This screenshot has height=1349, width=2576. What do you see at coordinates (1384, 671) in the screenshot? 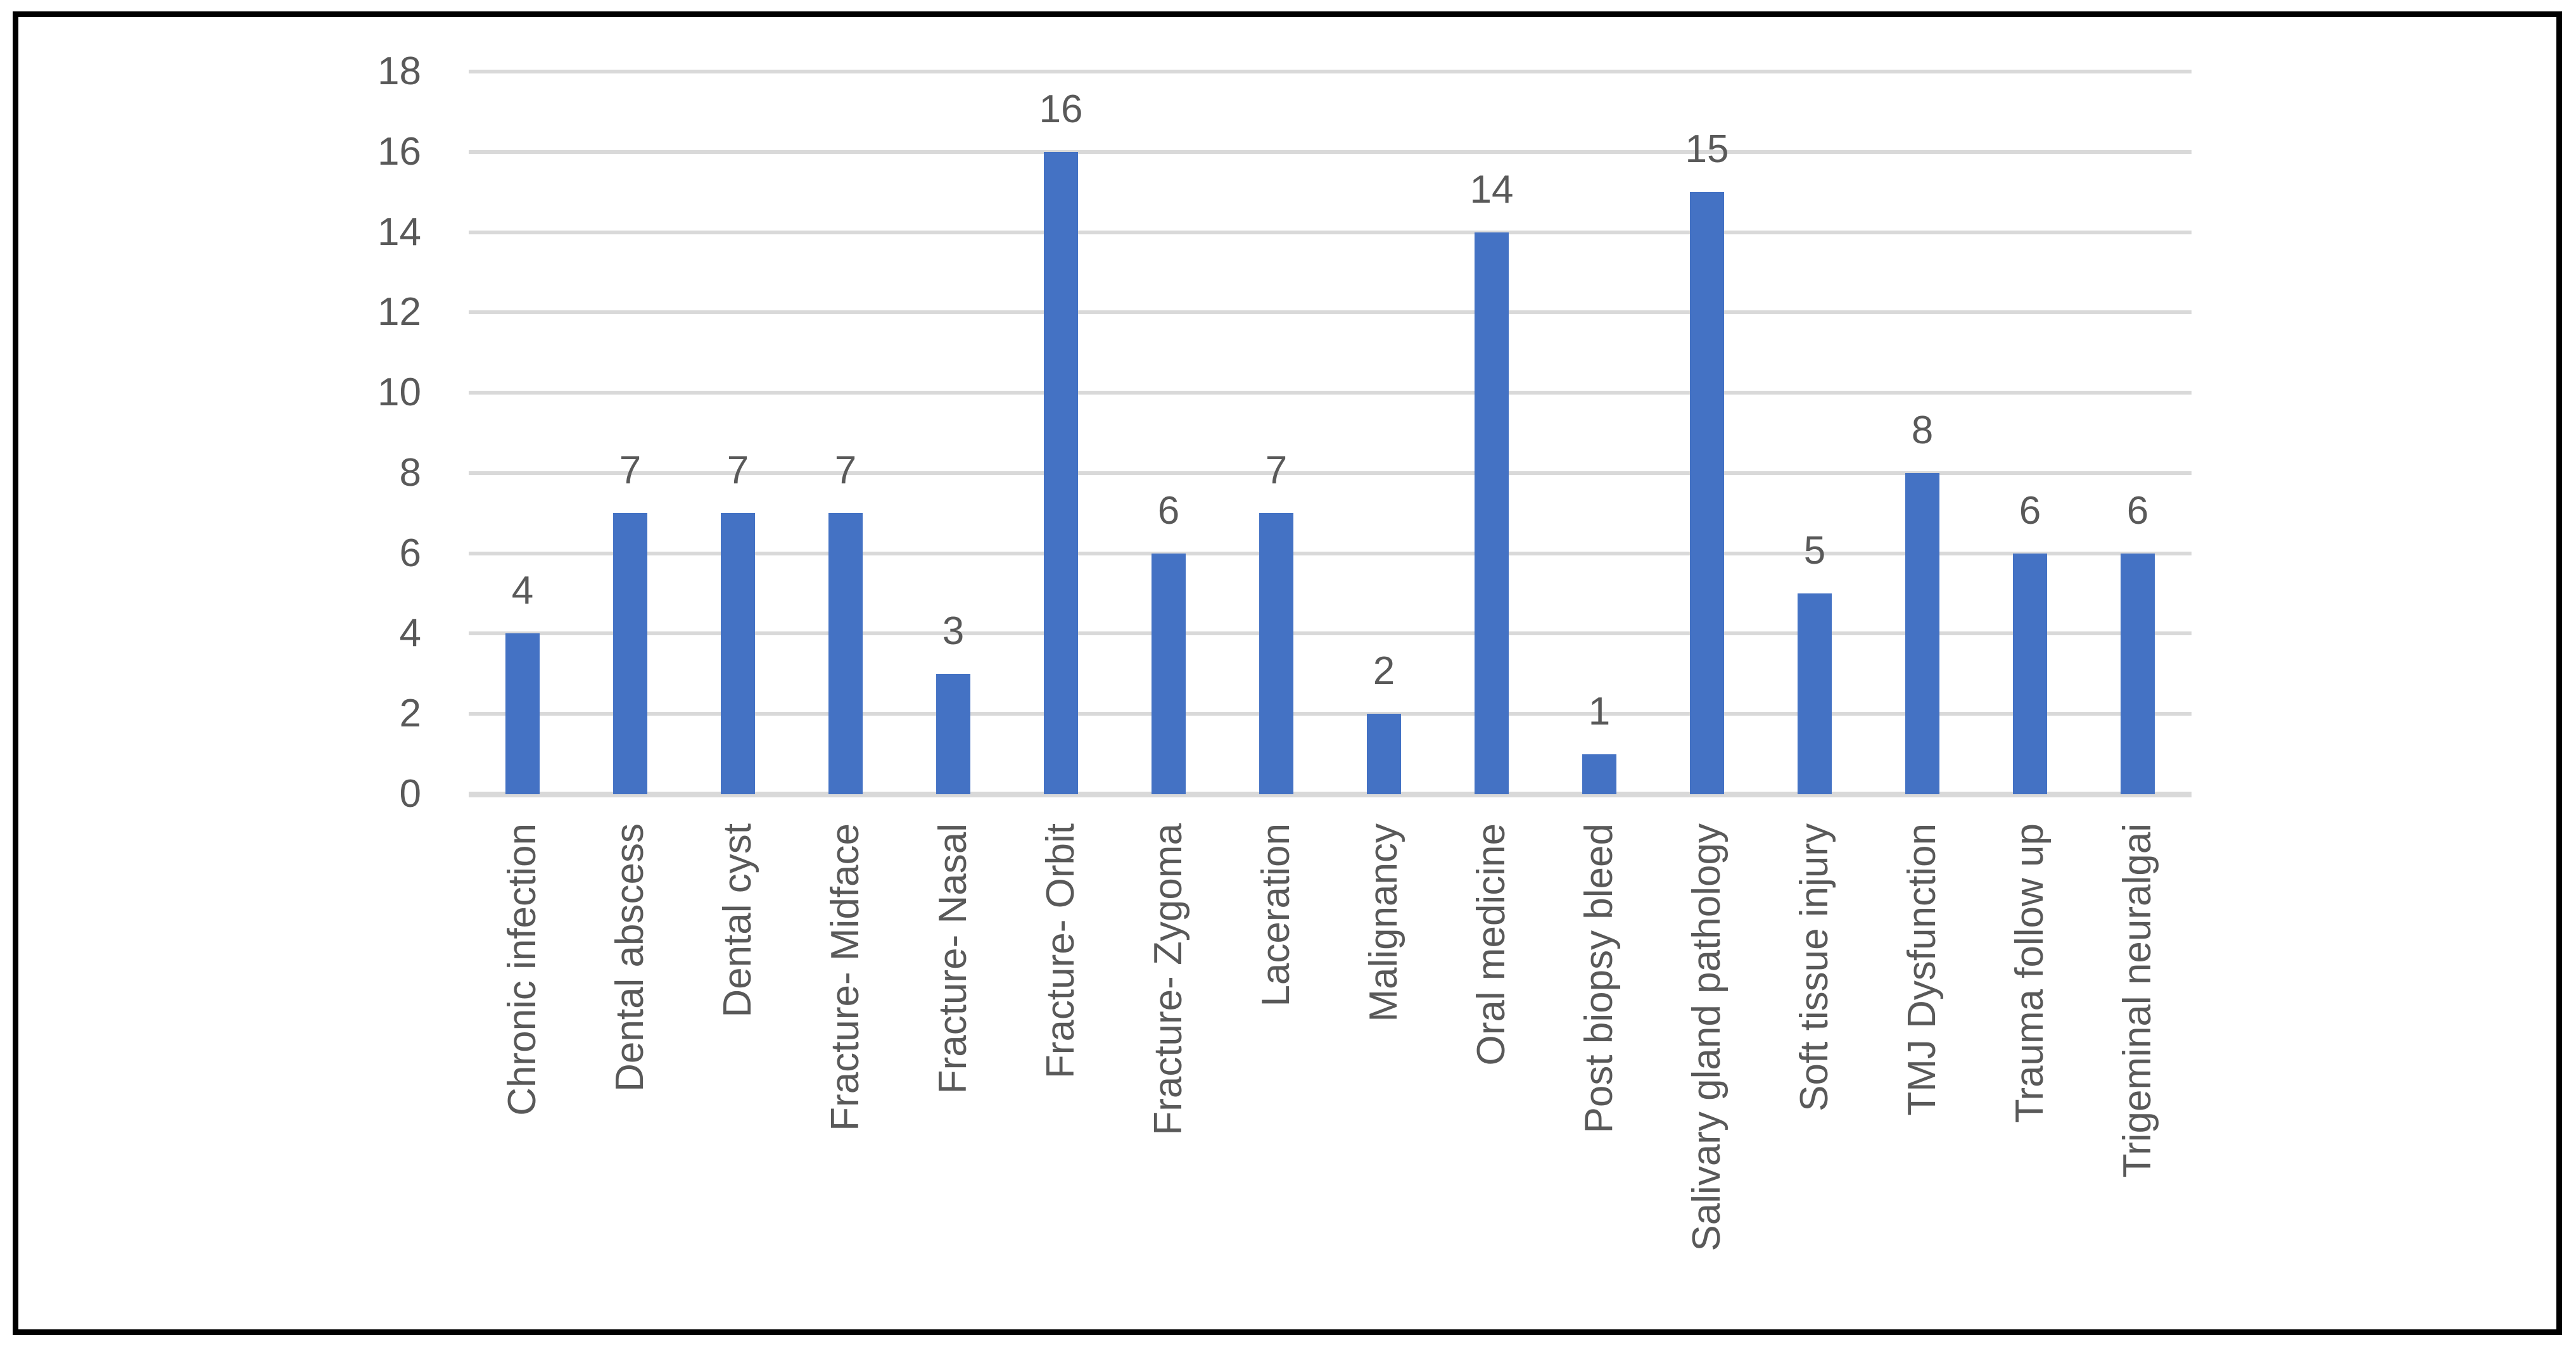
I see `bar-value-label: 2` at bounding box center [1384, 671].